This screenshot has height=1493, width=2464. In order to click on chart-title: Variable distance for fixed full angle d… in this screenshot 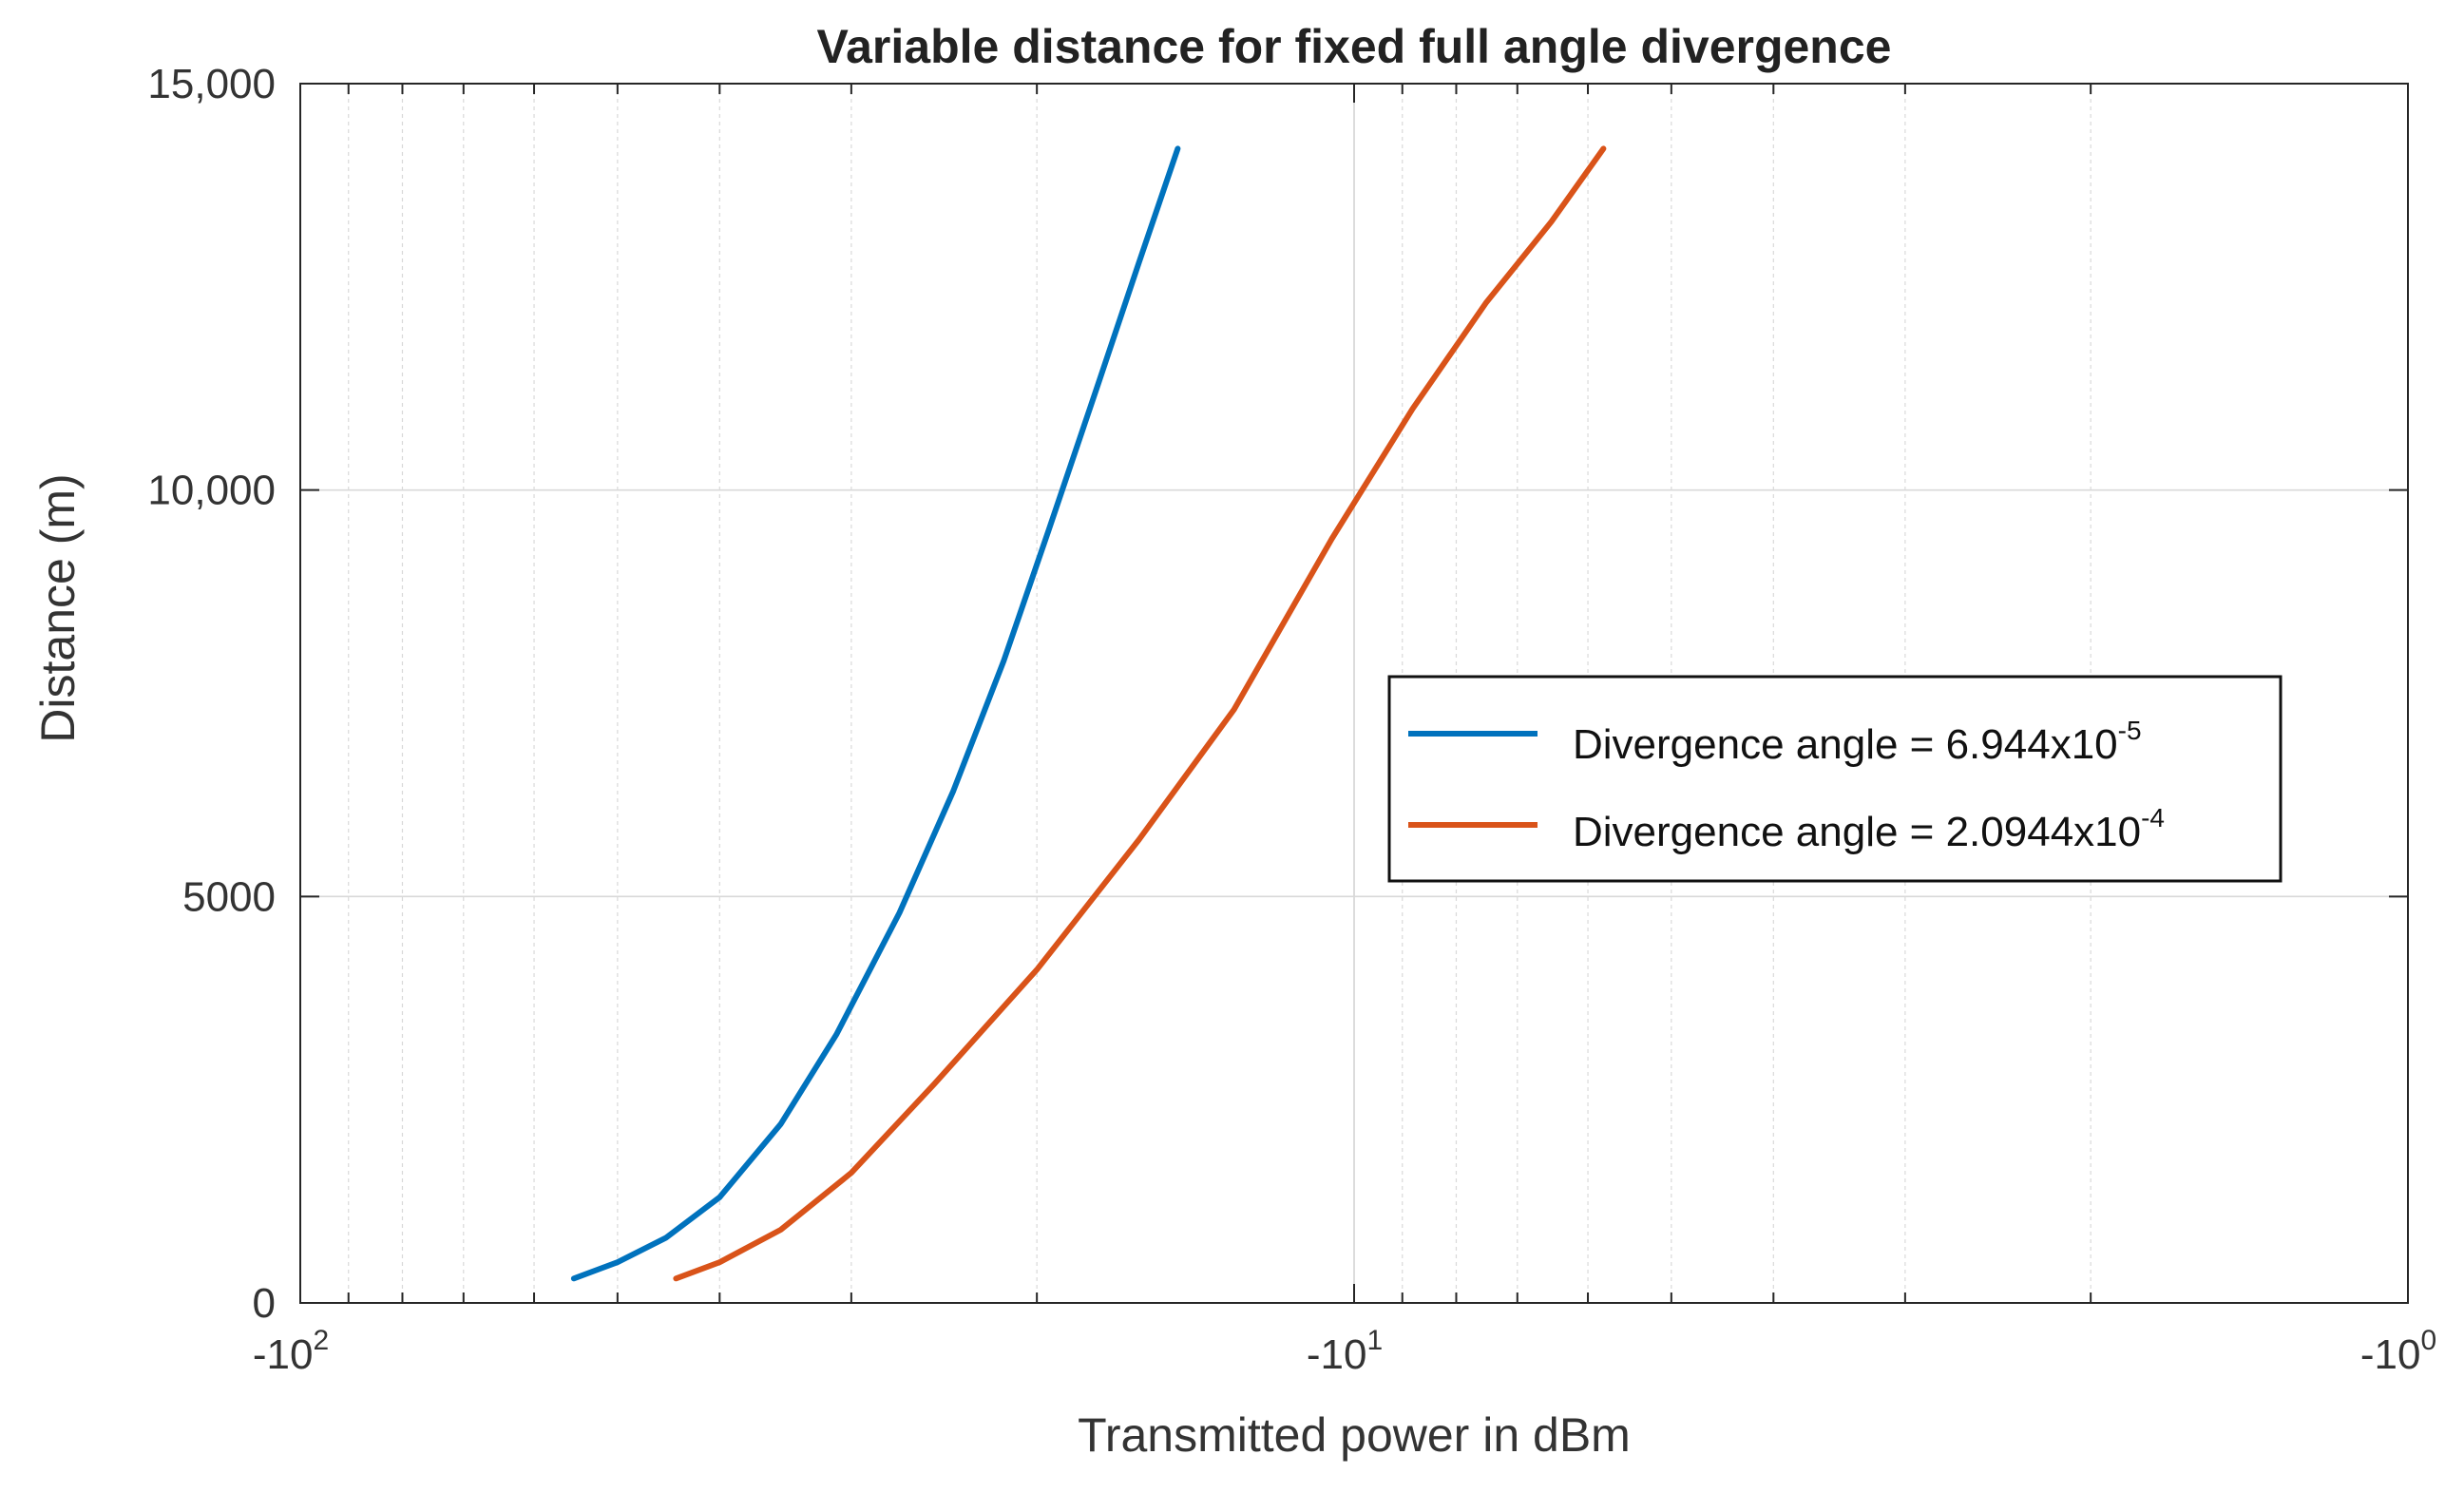, I will do `click(1354, 46)`.